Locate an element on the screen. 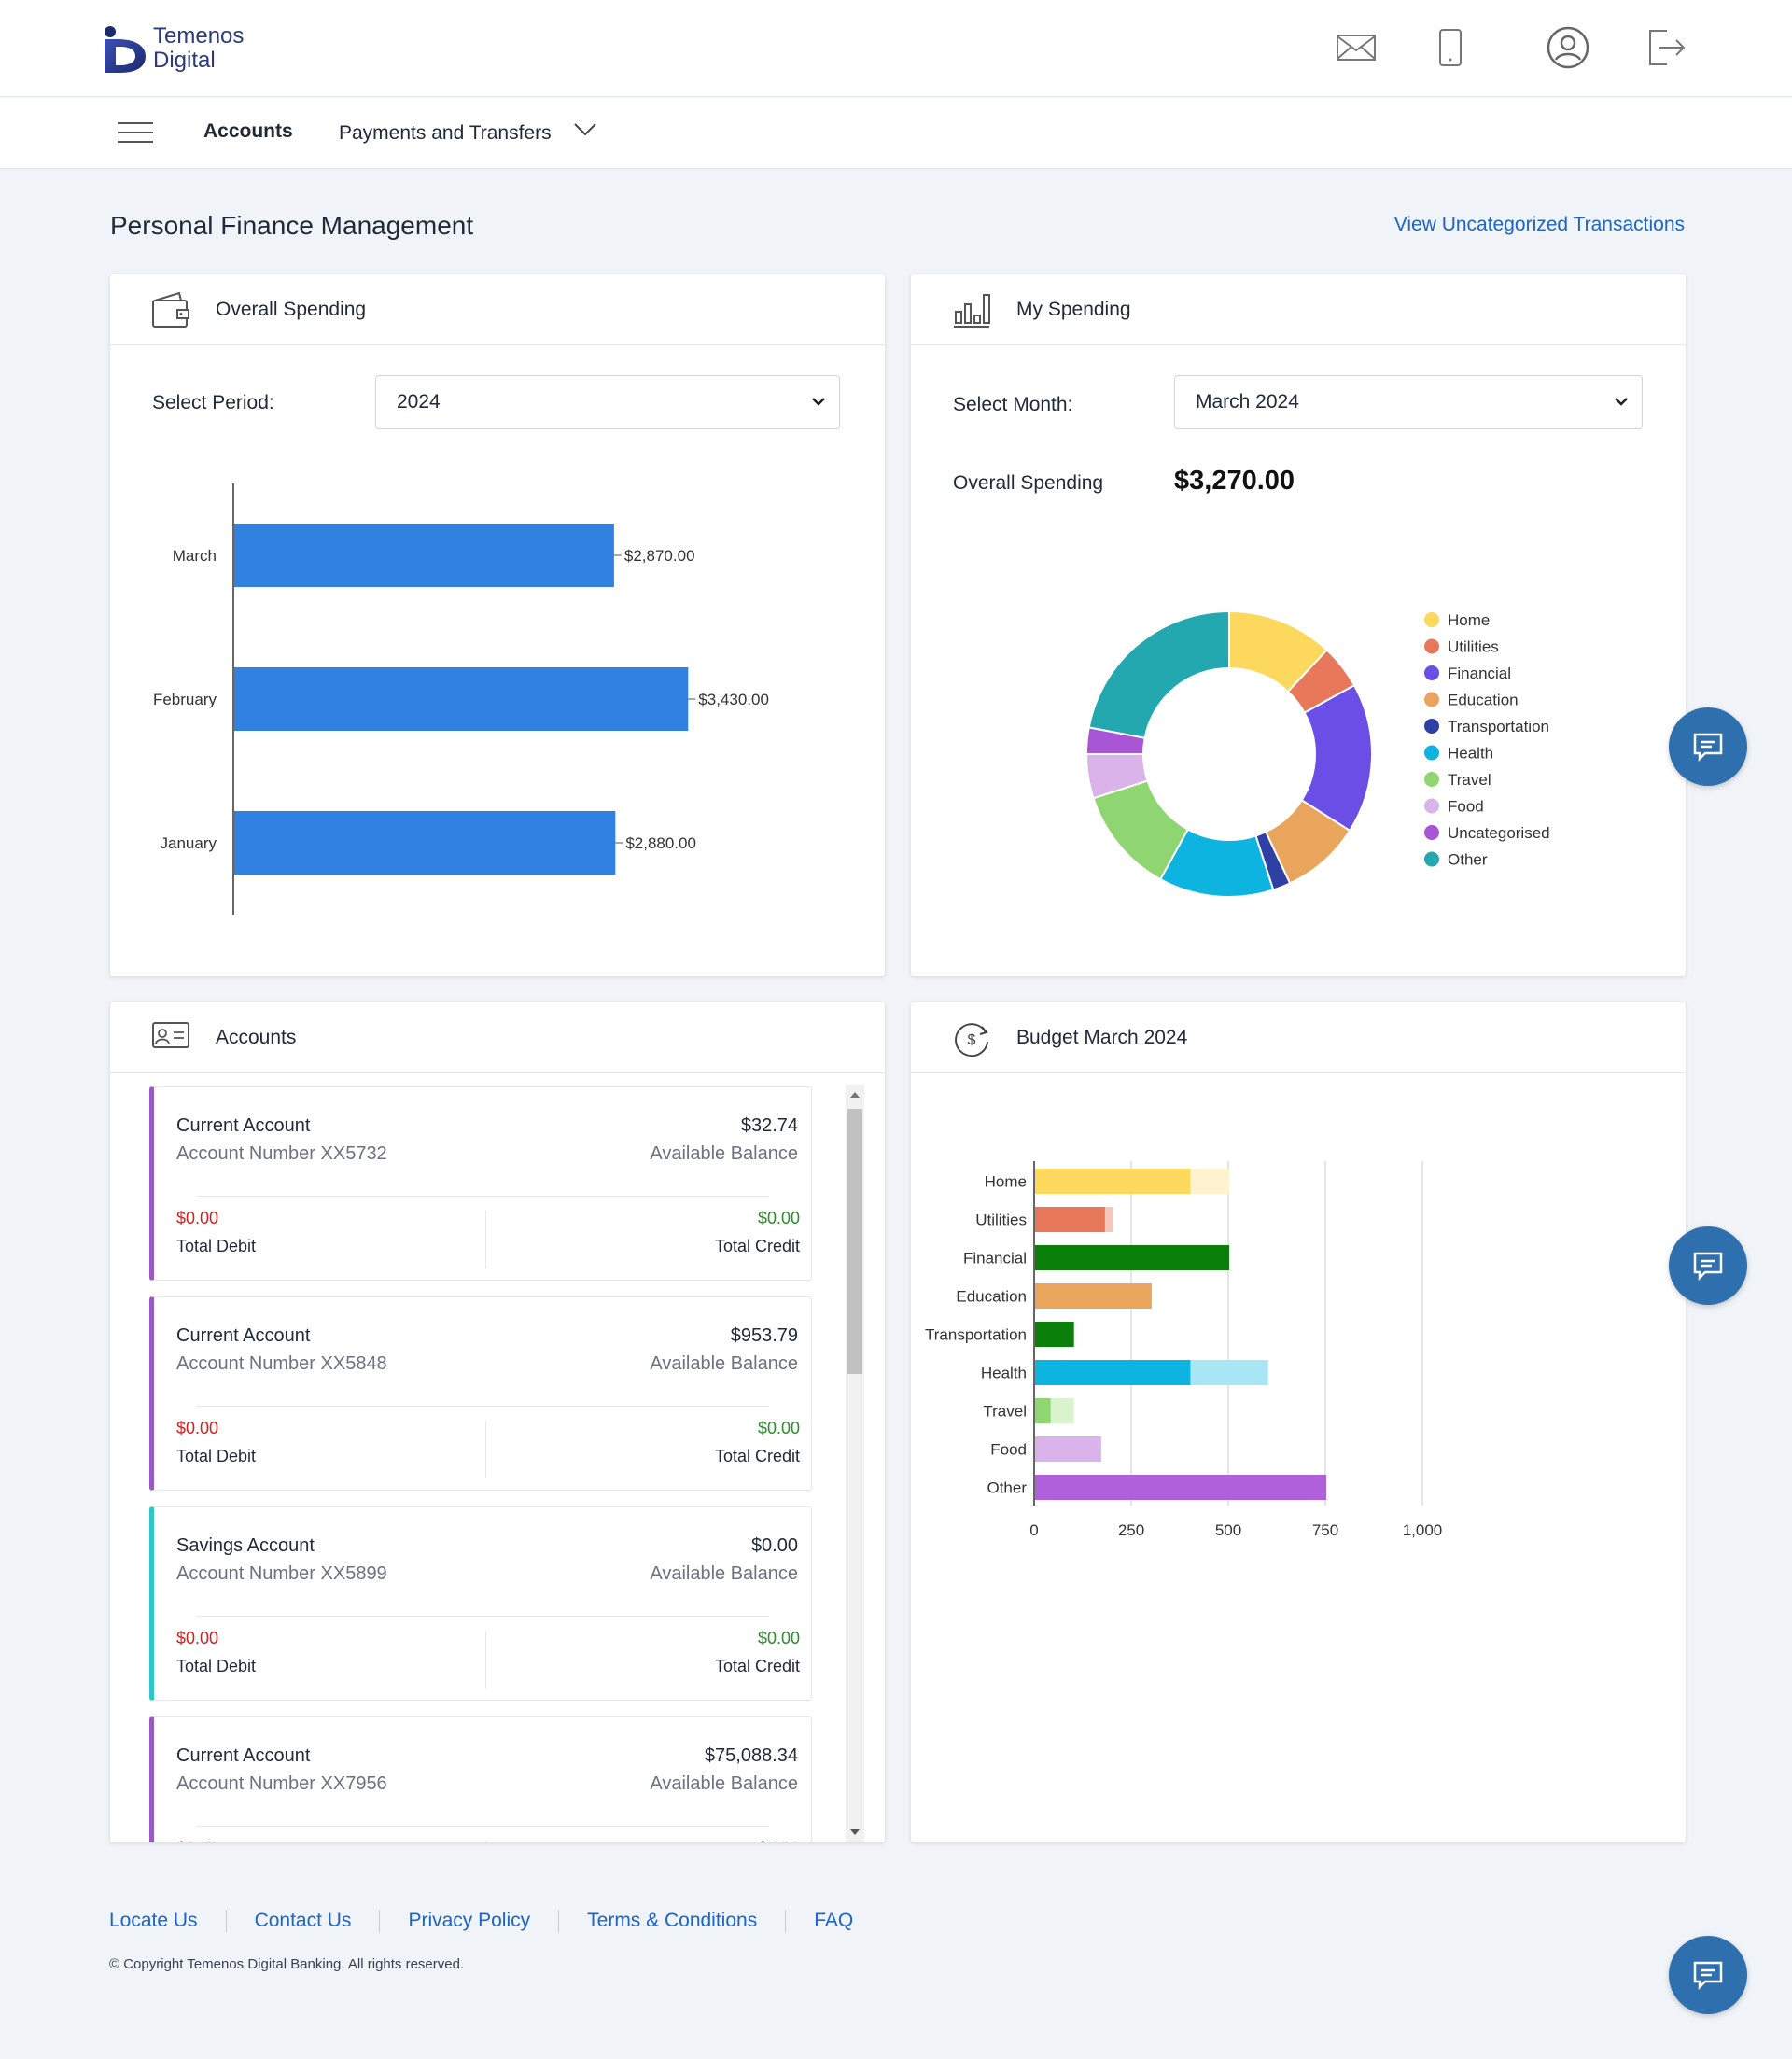  account-list-scrollbar is located at coordinates (855, 1463).